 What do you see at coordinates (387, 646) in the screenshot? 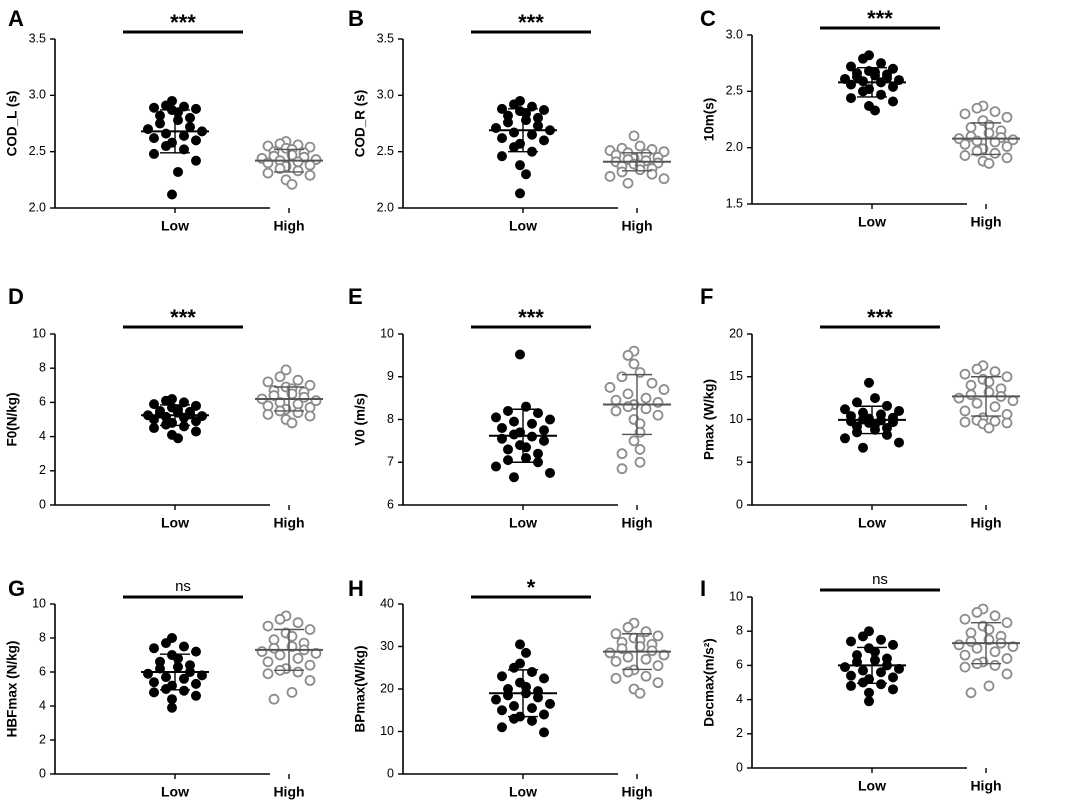
I see `y-tick-label: 30` at bounding box center [387, 646].